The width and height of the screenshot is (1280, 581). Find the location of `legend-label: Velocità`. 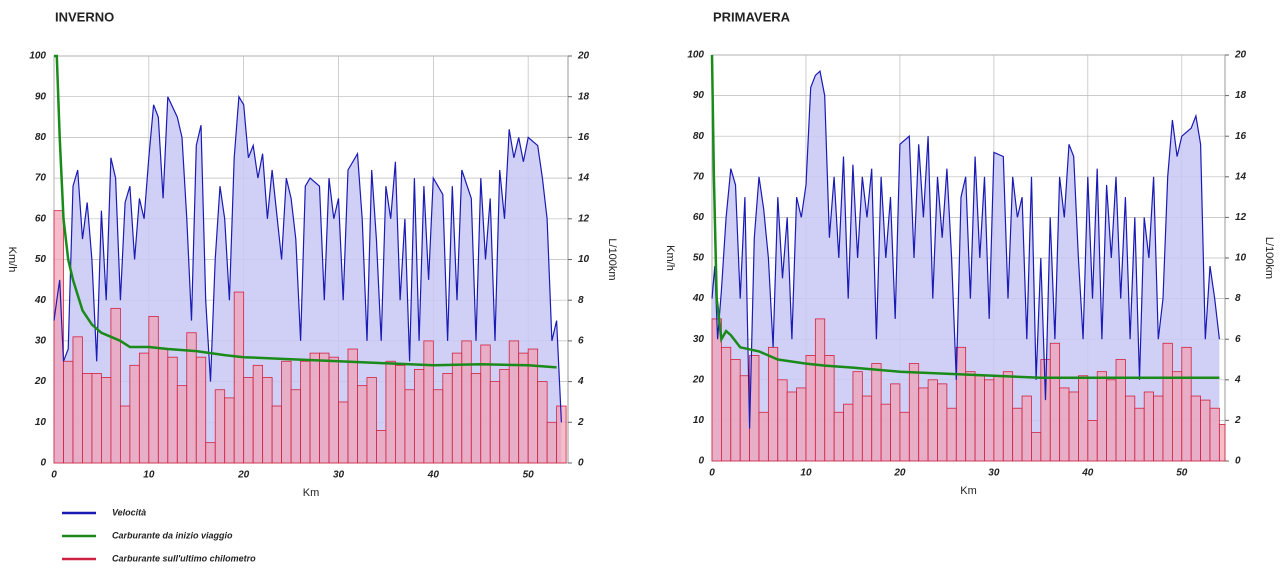

legend-label: Velocità is located at coordinates (129, 512).